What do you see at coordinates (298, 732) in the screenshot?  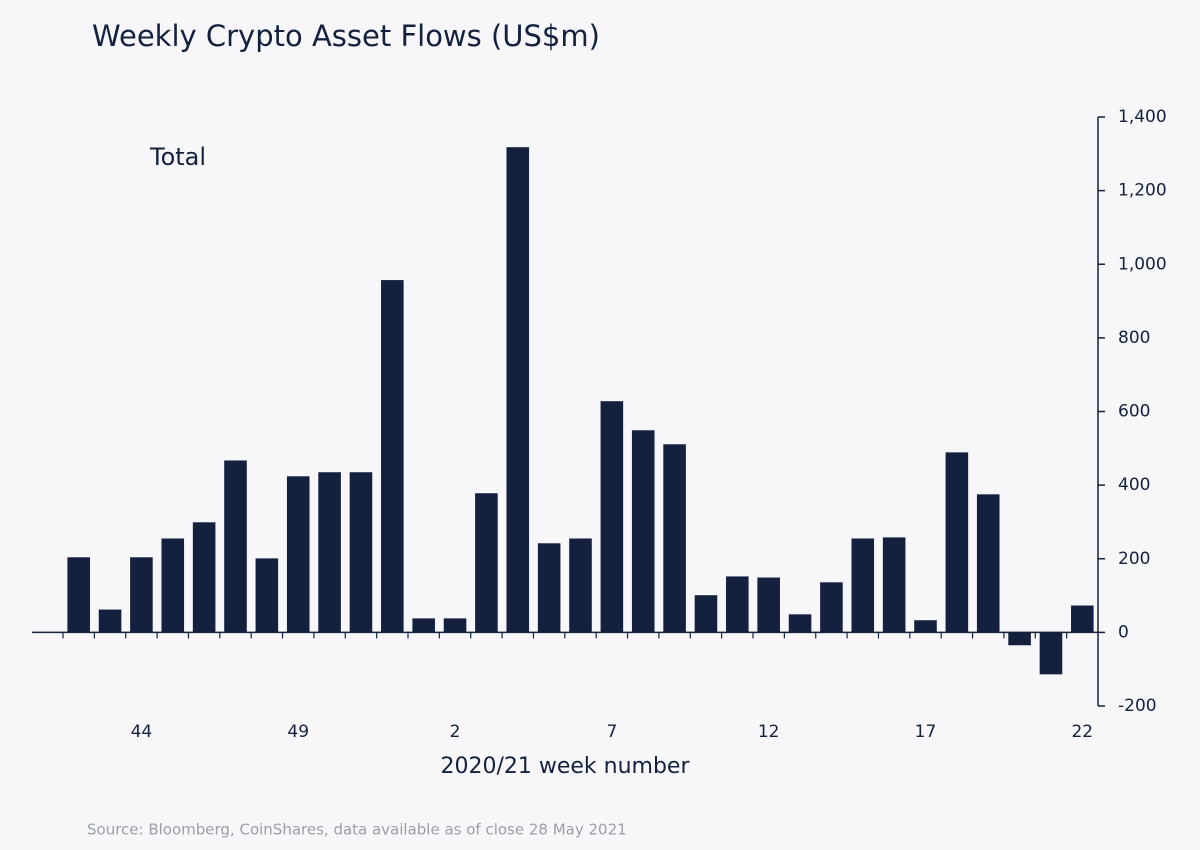 I see `x-tick-label: 49` at bounding box center [298, 732].